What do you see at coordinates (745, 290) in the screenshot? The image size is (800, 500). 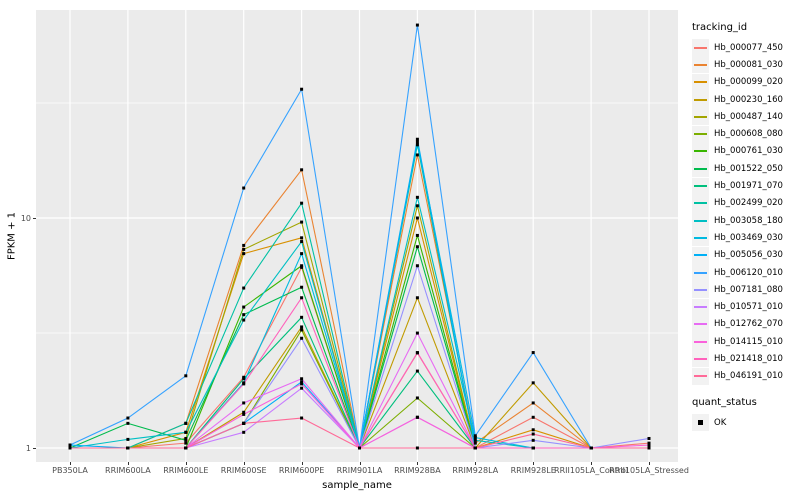 I see `legend-item-Hb_007181_080: Hb_007181_080` at bounding box center [745, 290].